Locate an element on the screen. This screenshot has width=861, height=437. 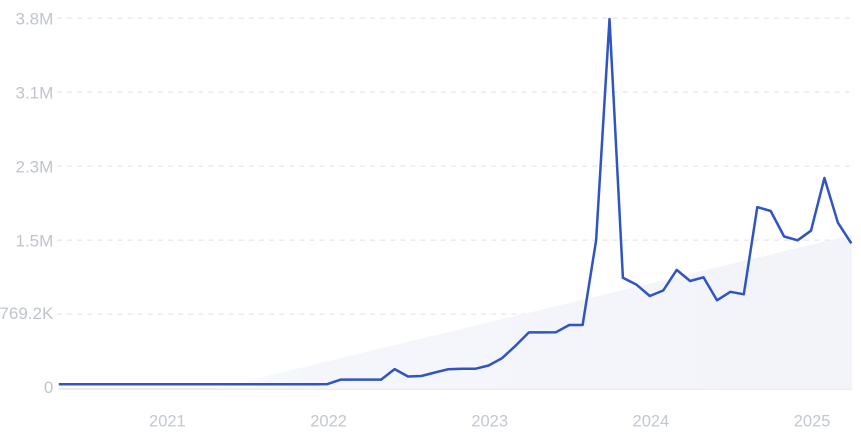
svg-text: 3.8M is located at coordinates (35, 19).